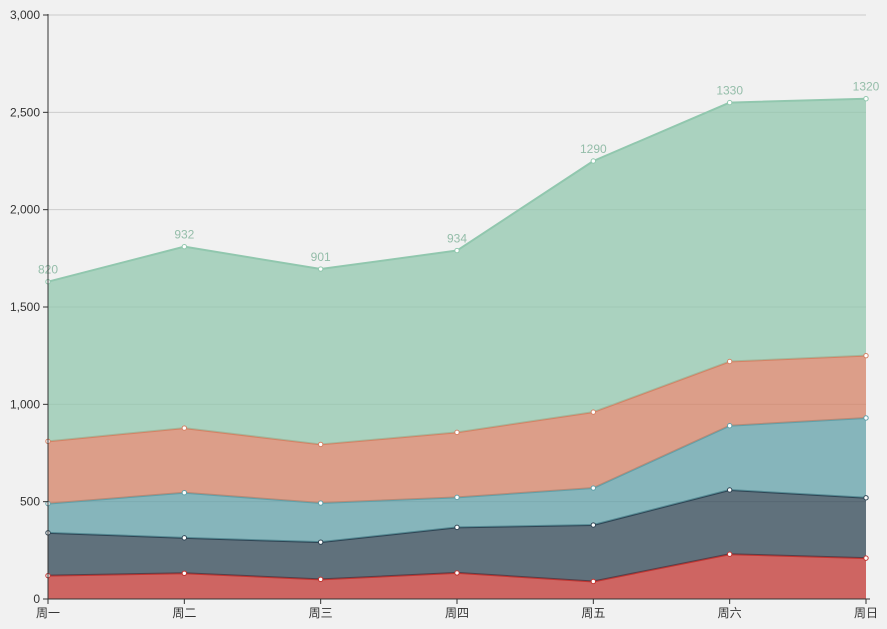 This screenshot has height=629, width=887. What do you see at coordinates (729, 91) in the screenshot?
I see `value-label: 1330` at bounding box center [729, 91].